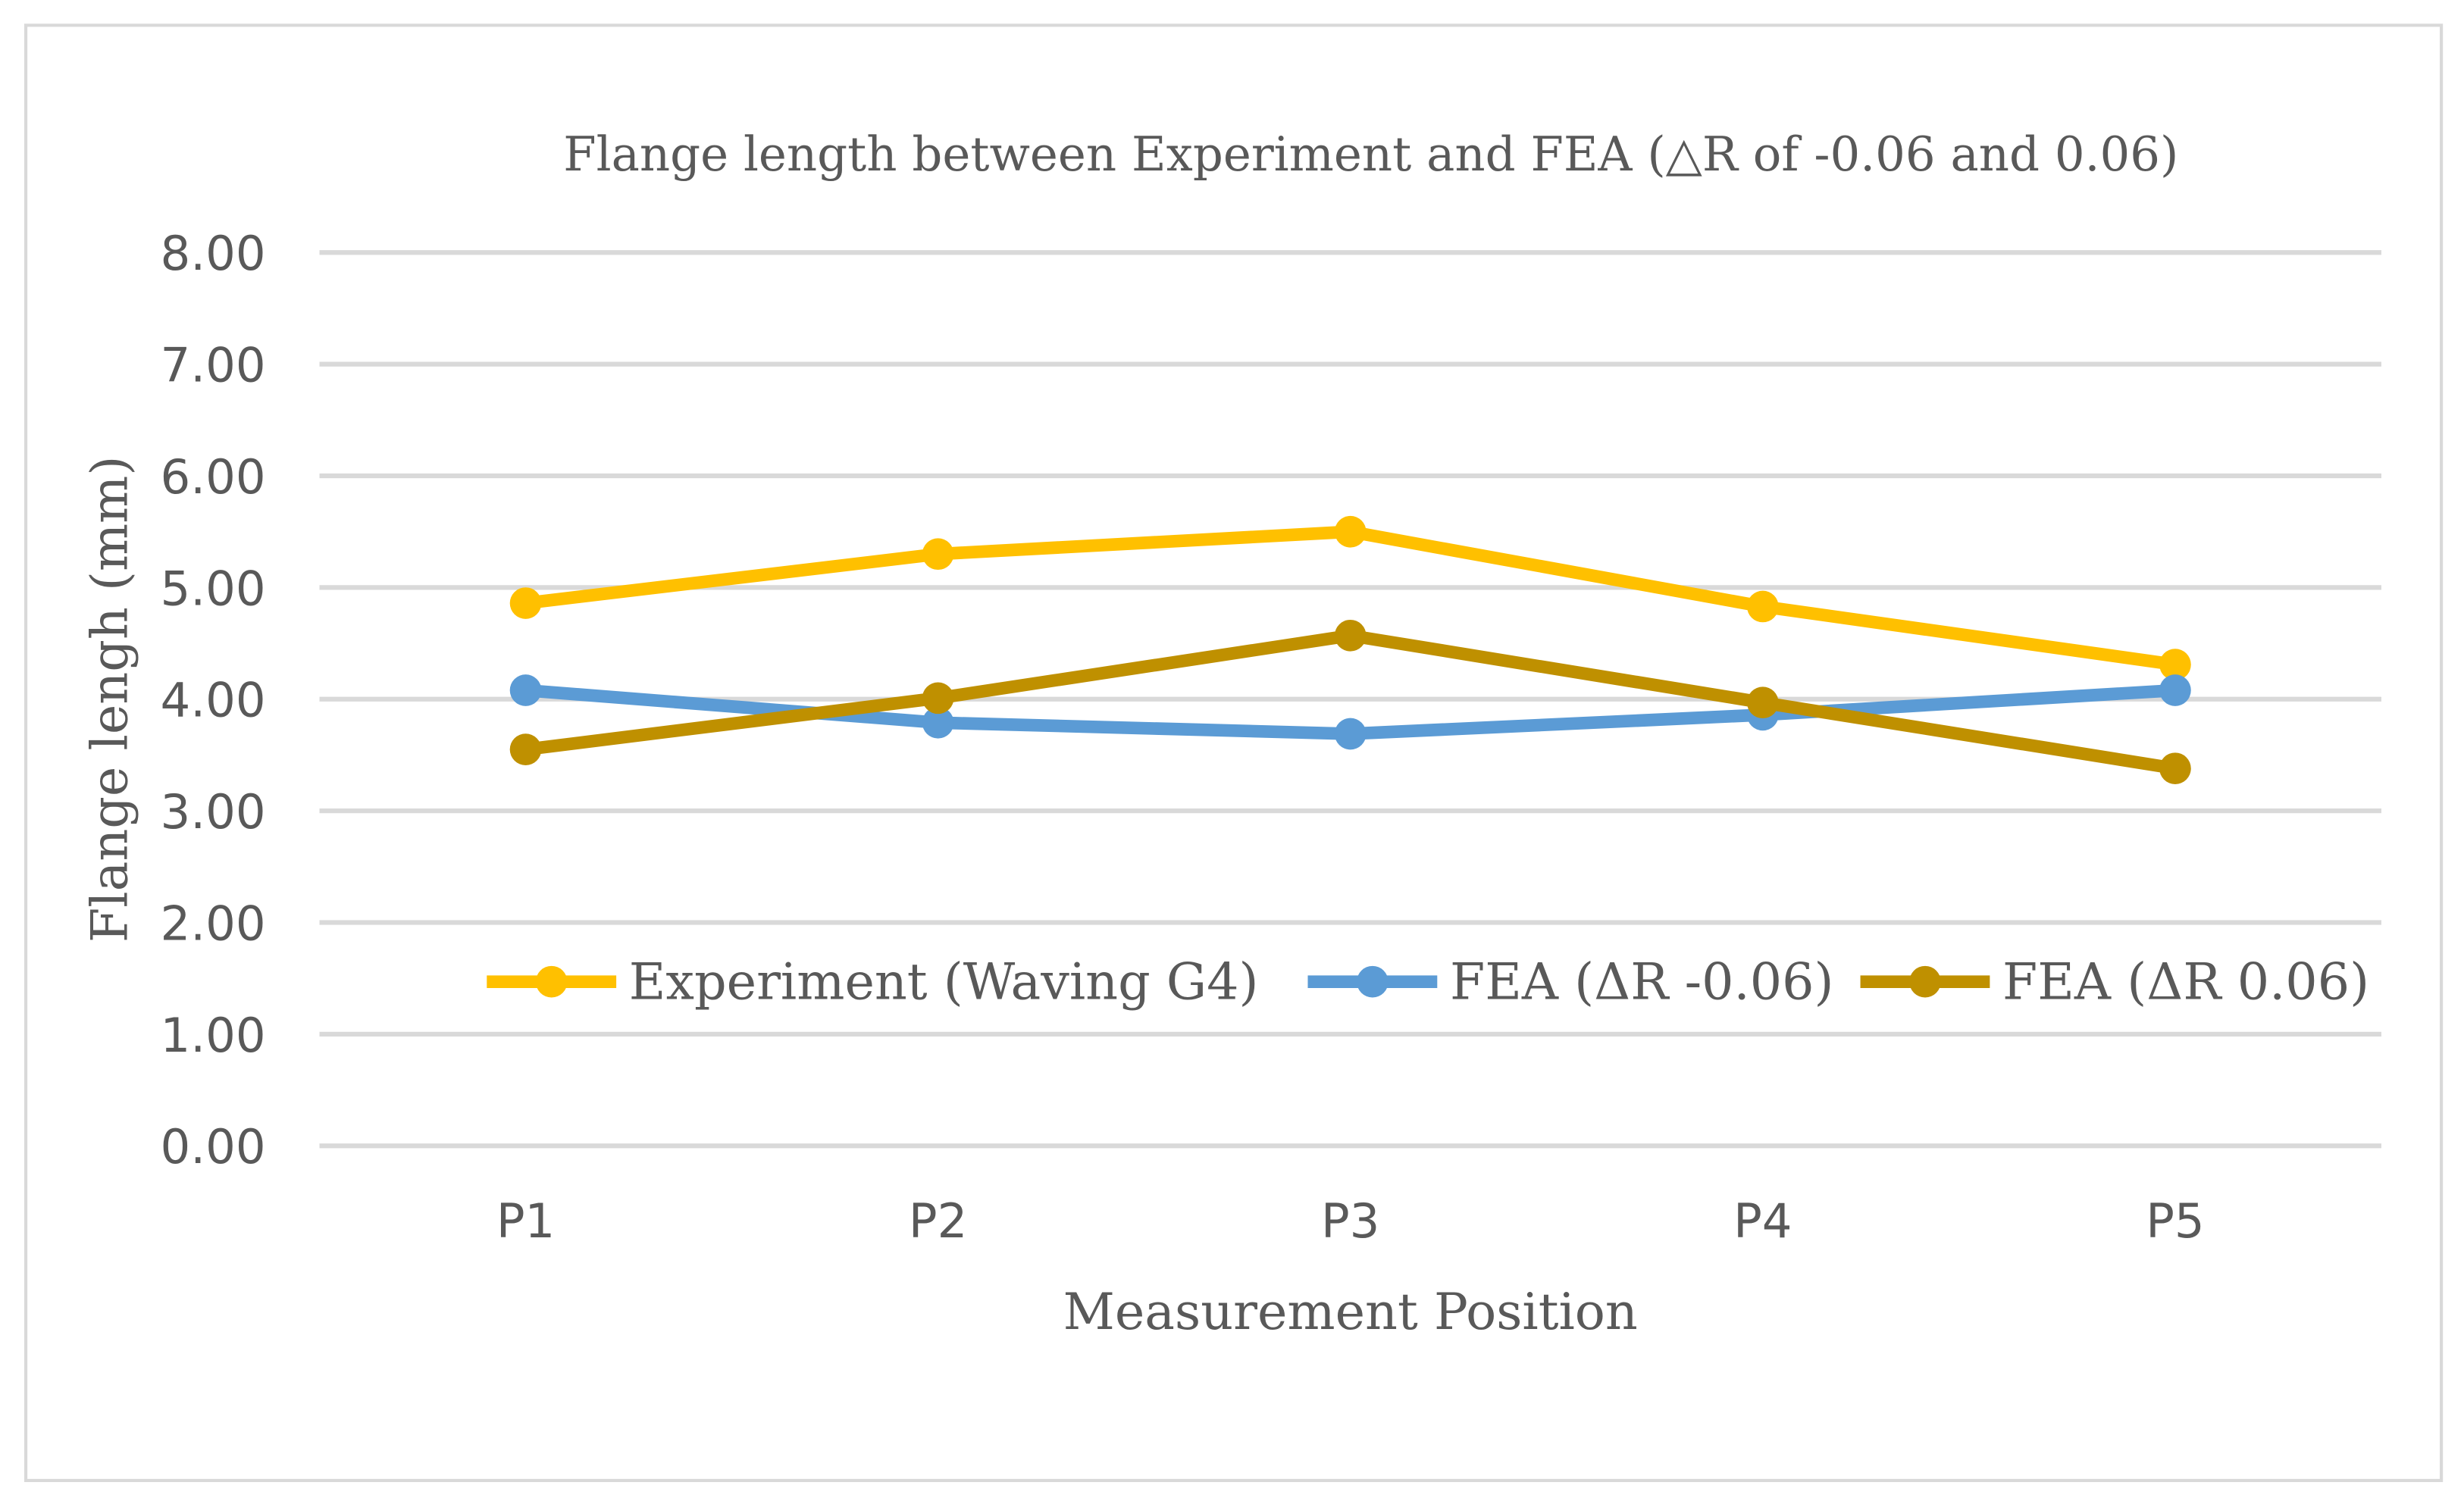 The image size is (2464, 1501). What do you see at coordinates (1350, 1312) in the screenshot?
I see `x-axis-label: Measurement Position` at bounding box center [1350, 1312].